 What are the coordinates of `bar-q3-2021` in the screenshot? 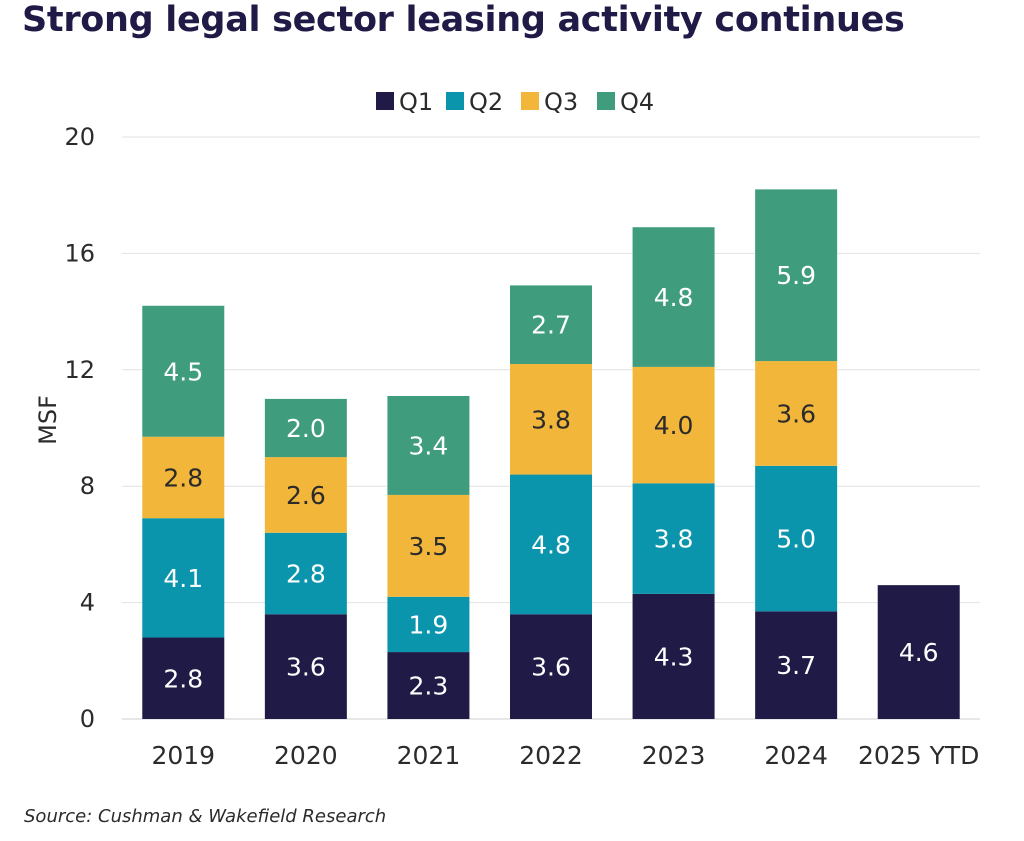 It's located at (428, 545).